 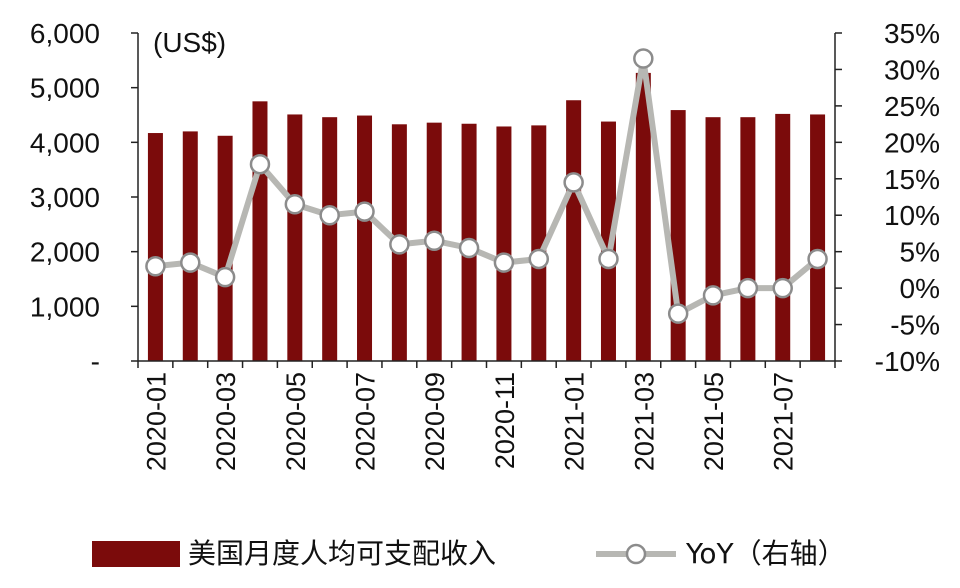 What do you see at coordinates (189, 42) in the screenshot?
I see `unit-label: (US$)` at bounding box center [189, 42].